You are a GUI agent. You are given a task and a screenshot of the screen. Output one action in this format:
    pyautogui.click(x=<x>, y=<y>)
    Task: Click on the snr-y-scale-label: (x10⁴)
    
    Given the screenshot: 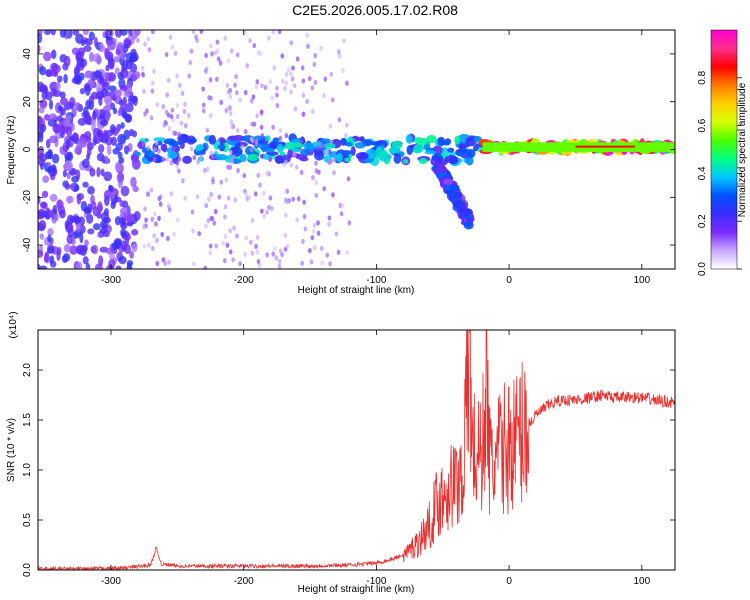 What is the action you would take?
    pyautogui.click(x=13, y=324)
    